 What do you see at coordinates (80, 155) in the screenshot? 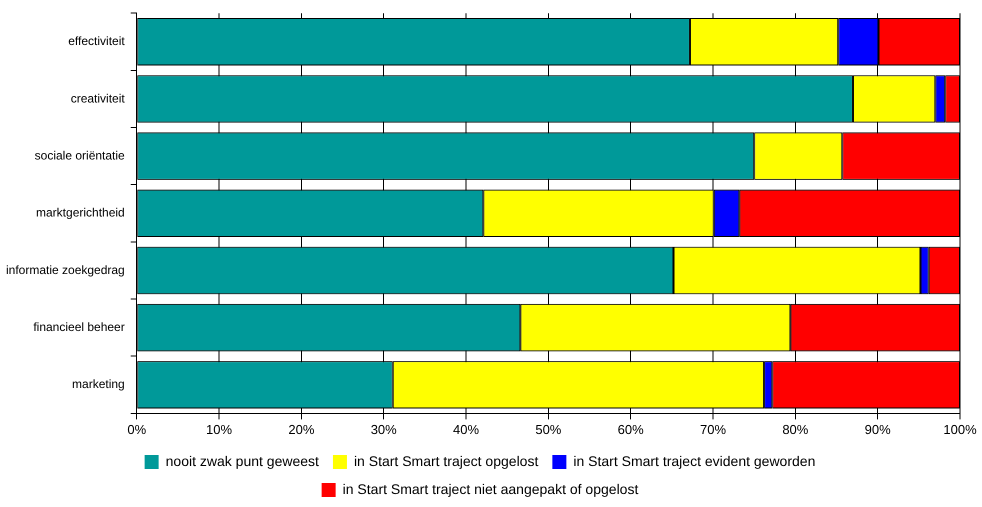
I see `y-tick-label: sociale oriëntatie` at bounding box center [80, 155].